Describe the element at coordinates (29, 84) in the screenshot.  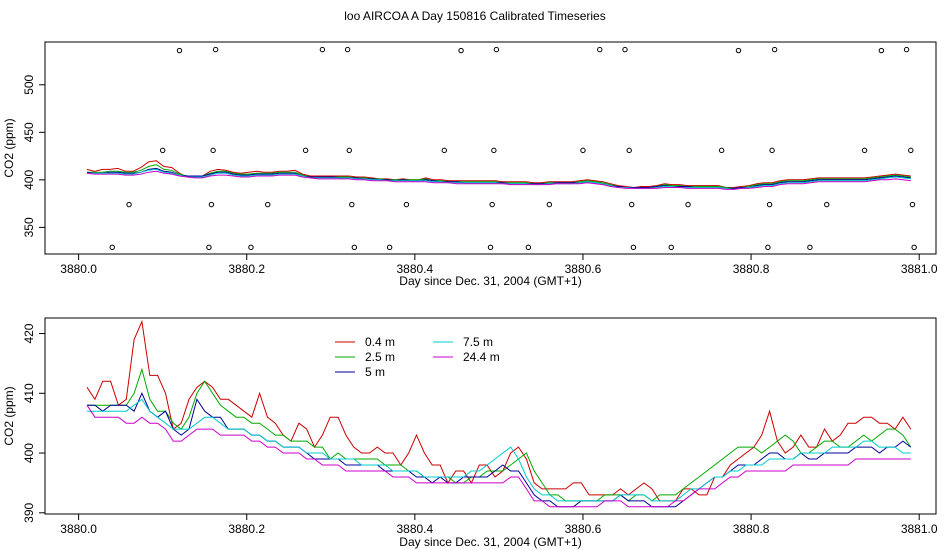
I see `y-tick-label: 500` at that location.